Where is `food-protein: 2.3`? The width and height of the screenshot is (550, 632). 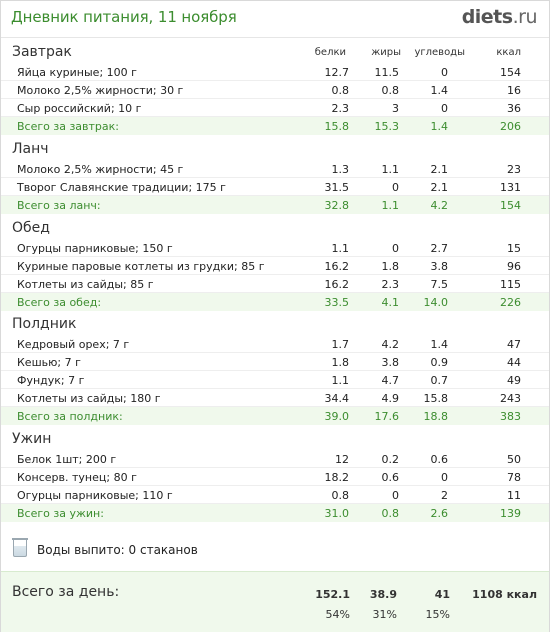 food-protein: 2.3 is located at coordinates (340, 108).